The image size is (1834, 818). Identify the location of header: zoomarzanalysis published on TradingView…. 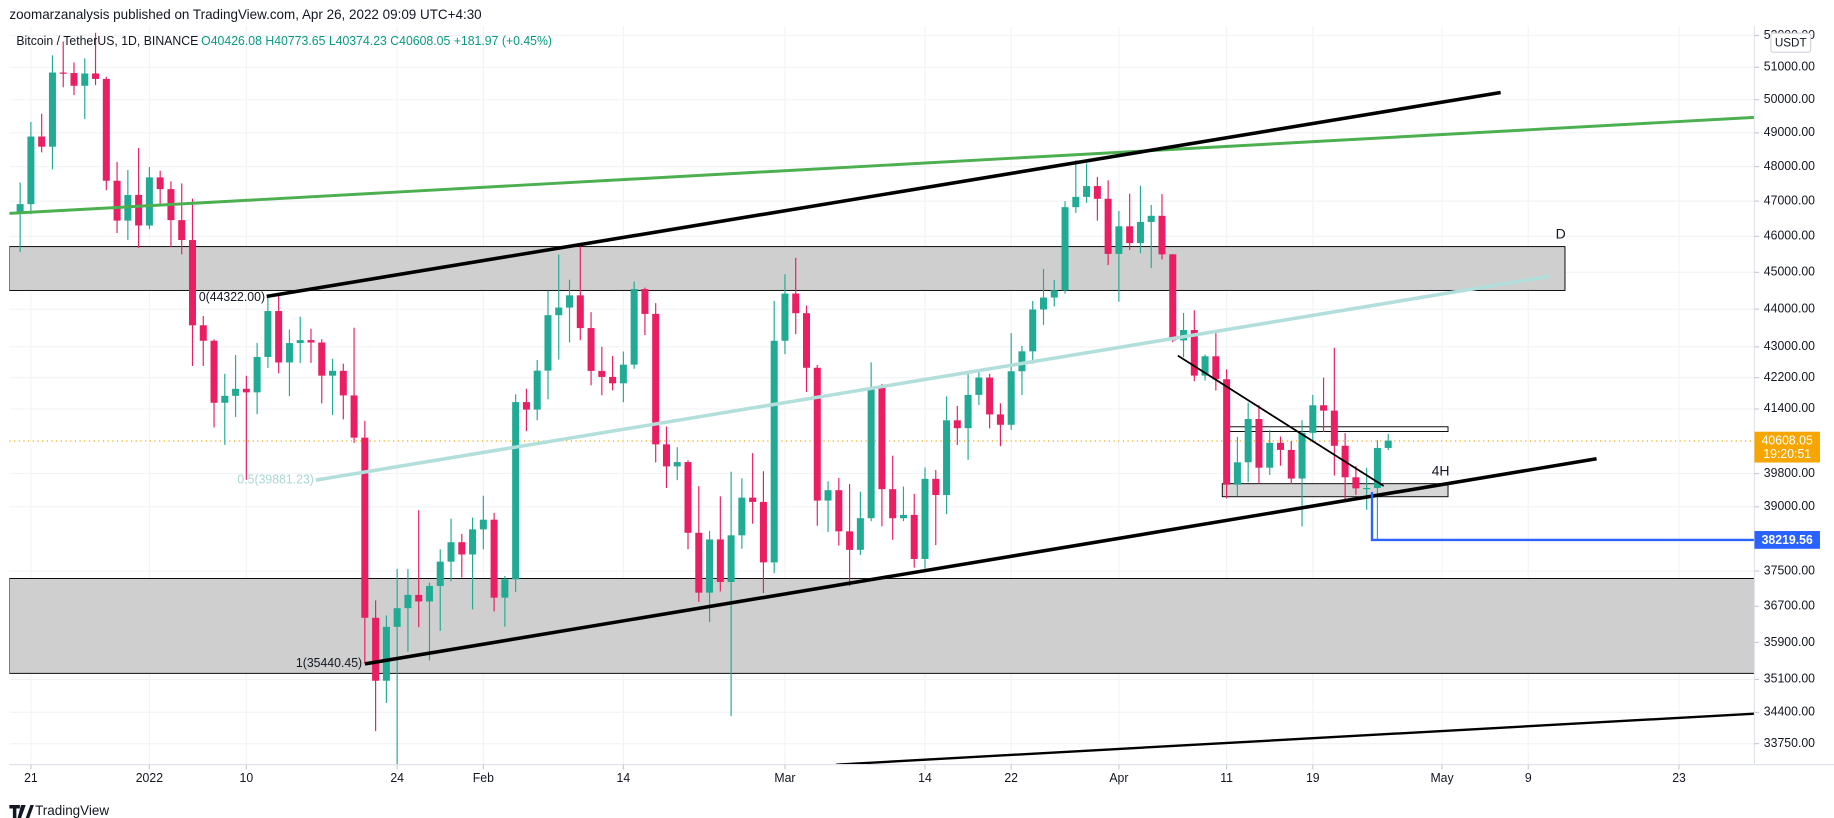
(245, 14).